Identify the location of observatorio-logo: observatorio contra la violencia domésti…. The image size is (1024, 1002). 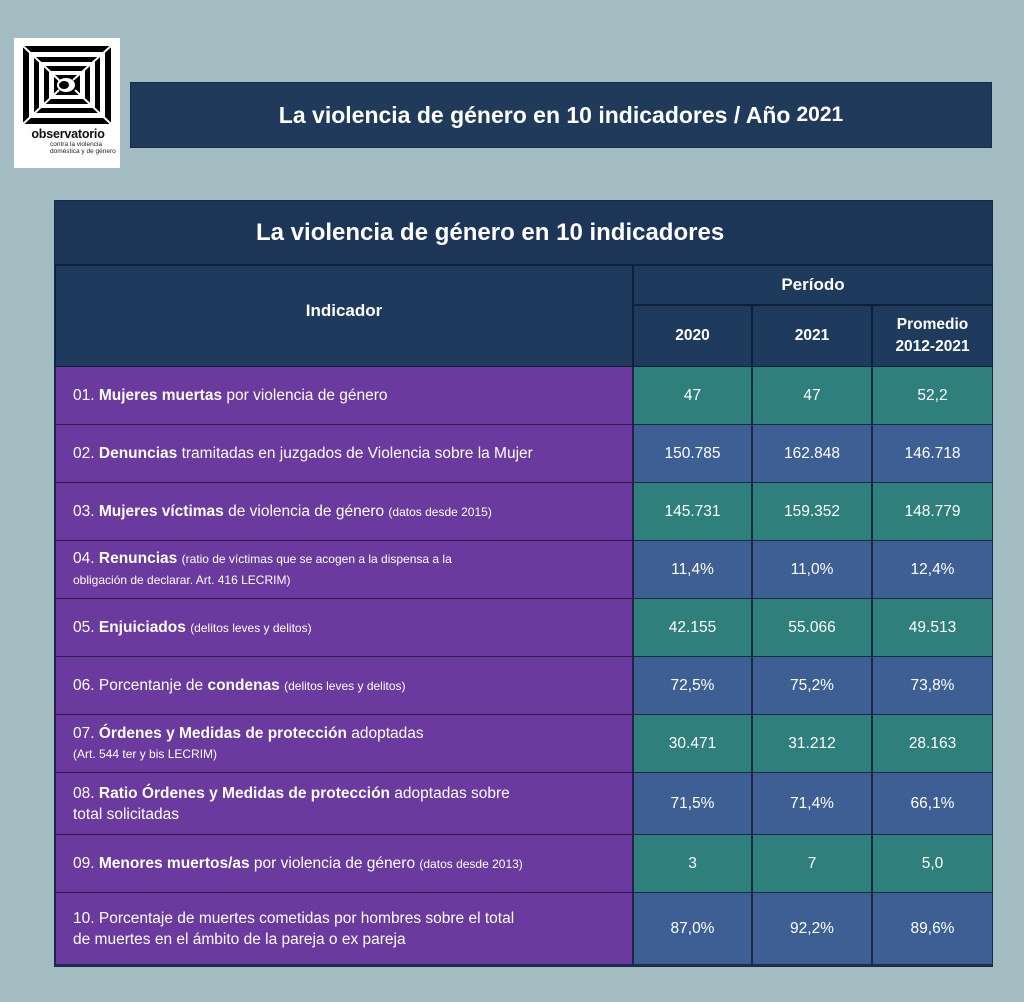
(67, 103).